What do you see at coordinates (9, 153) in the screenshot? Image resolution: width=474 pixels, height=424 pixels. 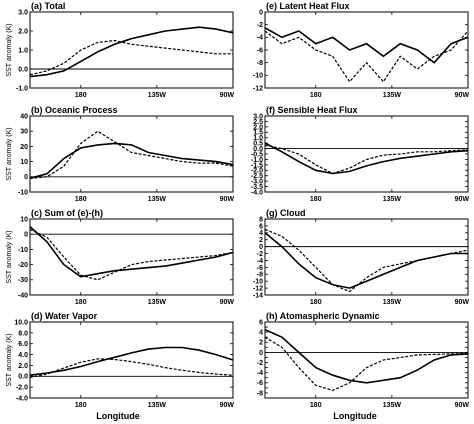 I see `y-axis-label-b: SST anomaly (K)` at bounding box center [9, 153].